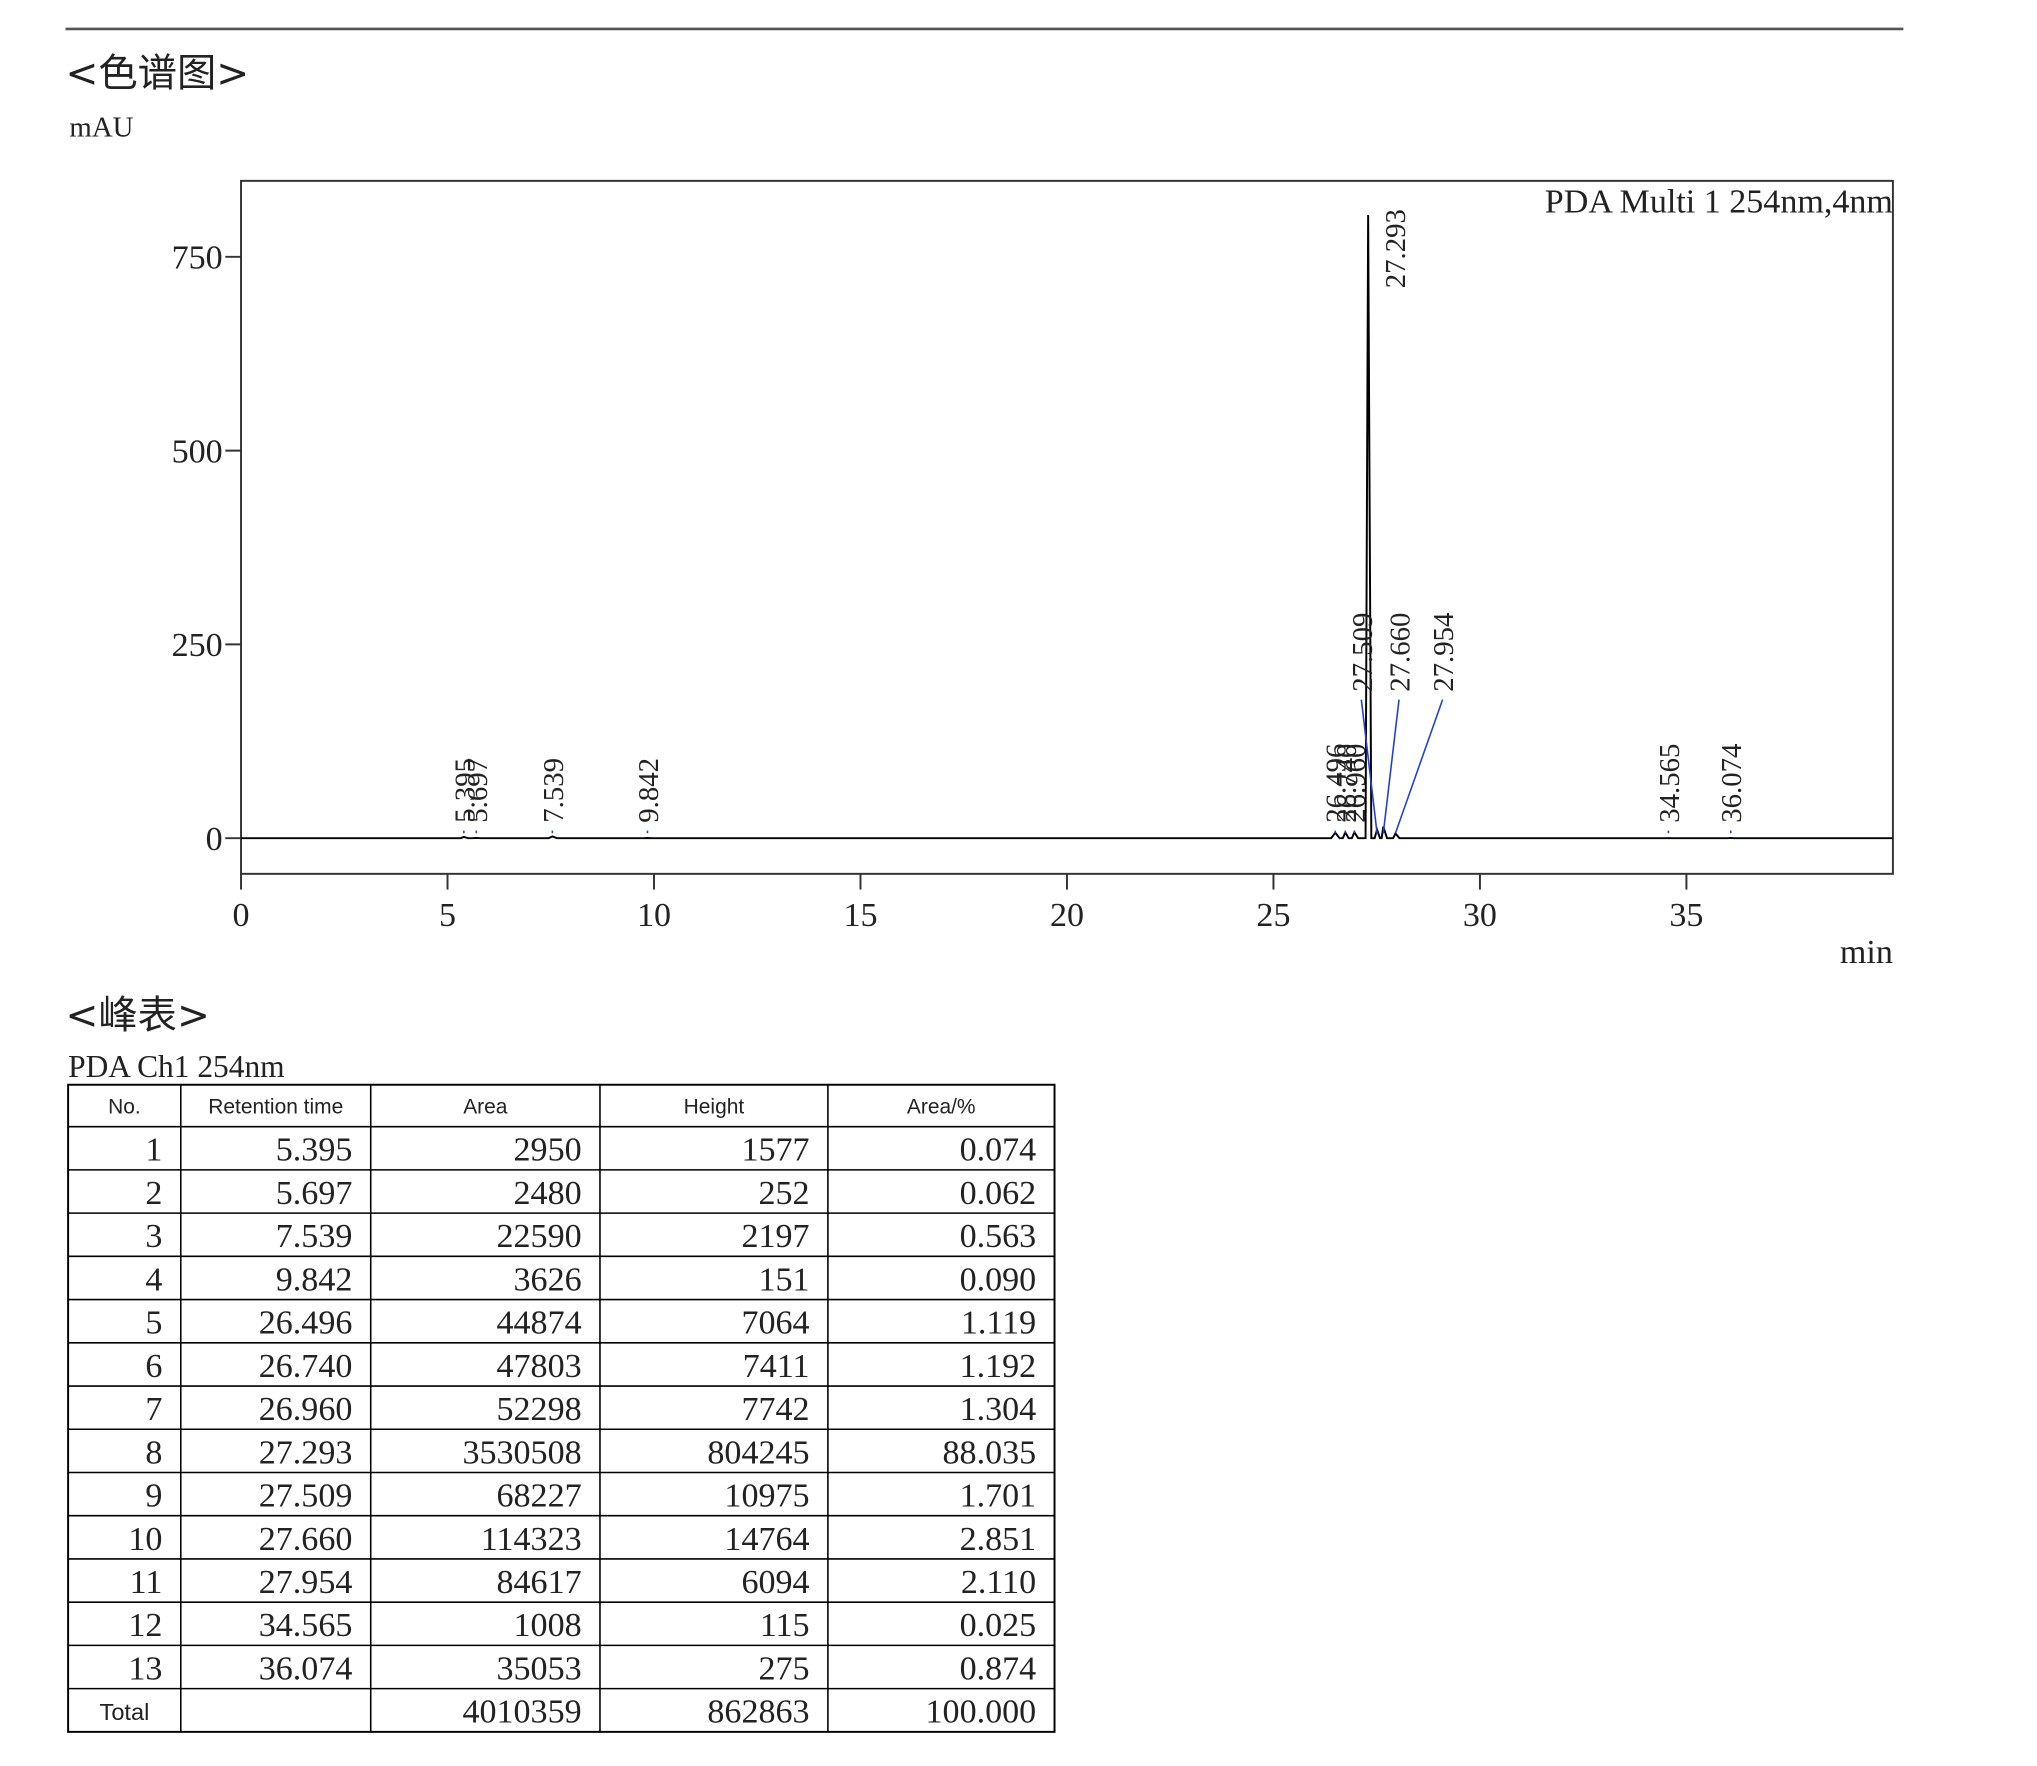 The image size is (2037, 1766). I want to click on total-label: Total, so click(125, 1712).